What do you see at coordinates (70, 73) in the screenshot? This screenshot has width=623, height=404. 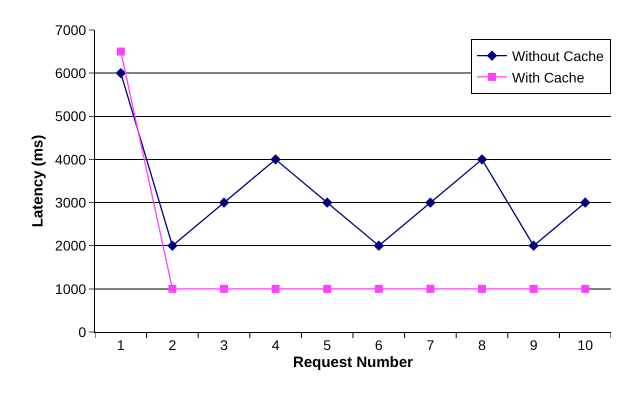 I see `y-tick-label: 6000` at bounding box center [70, 73].